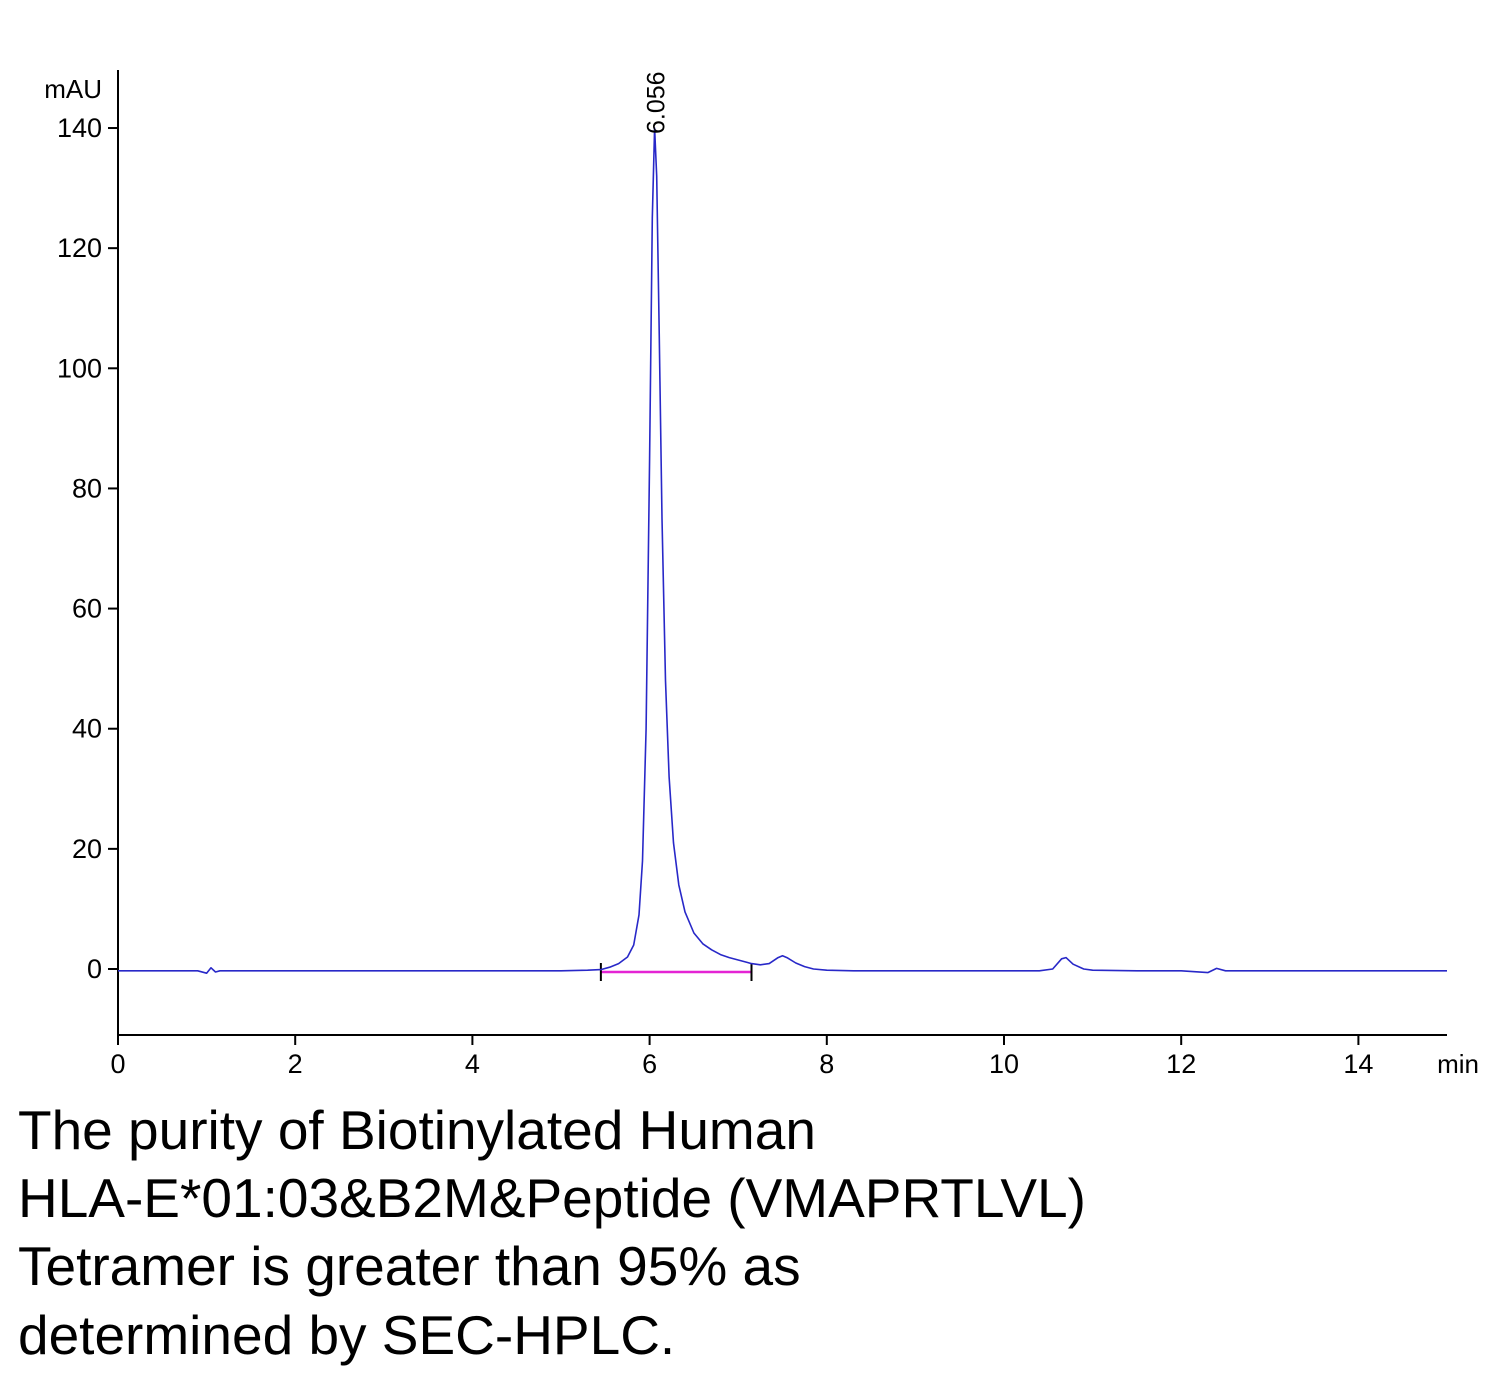 This screenshot has height=1384, width=1500. I want to click on caption-line-3: Tetramer is greater than 95% as, so click(409, 1266).